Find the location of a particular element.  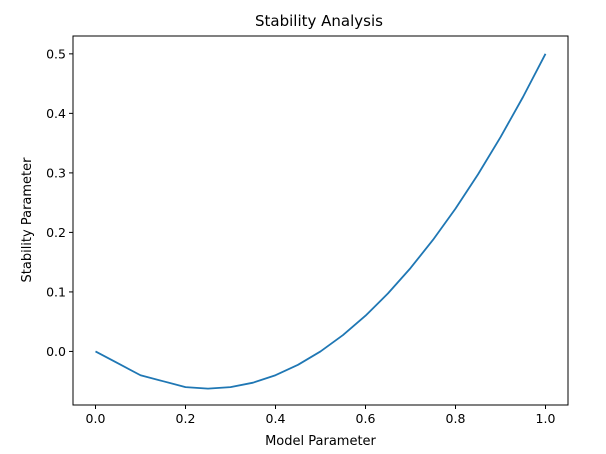

x-tick-label: 0.4 is located at coordinates (276, 418).